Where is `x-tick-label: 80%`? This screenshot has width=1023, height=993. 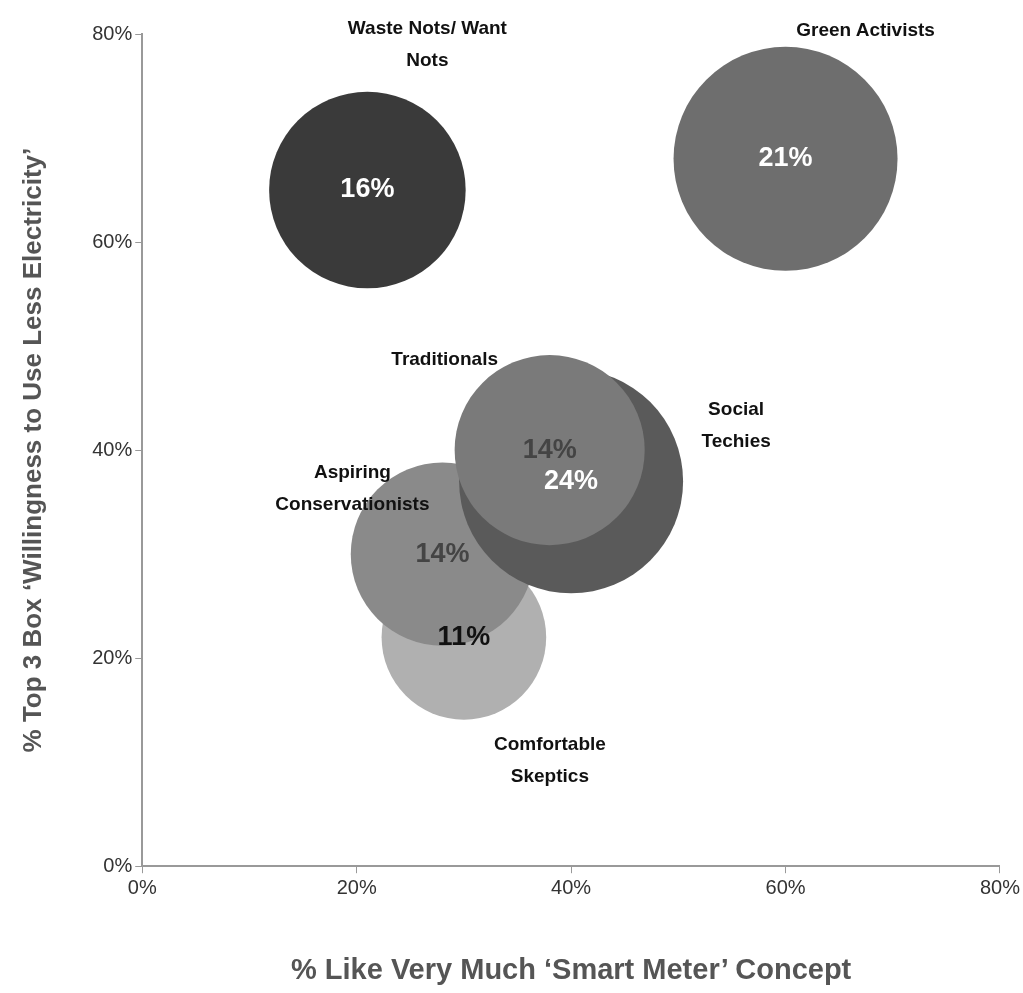
x-tick-label: 80% is located at coordinates (1000, 886).